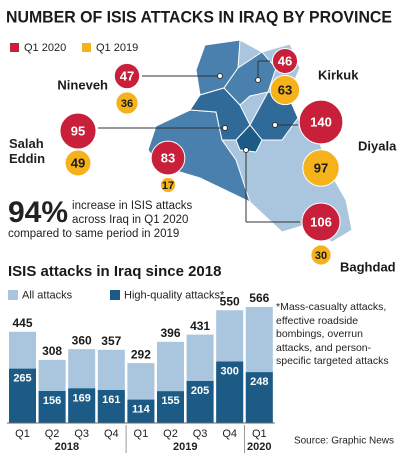  What do you see at coordinates (199, 156) in the screenshot?
I see `province-anbar` at bounding box center [199, 156].